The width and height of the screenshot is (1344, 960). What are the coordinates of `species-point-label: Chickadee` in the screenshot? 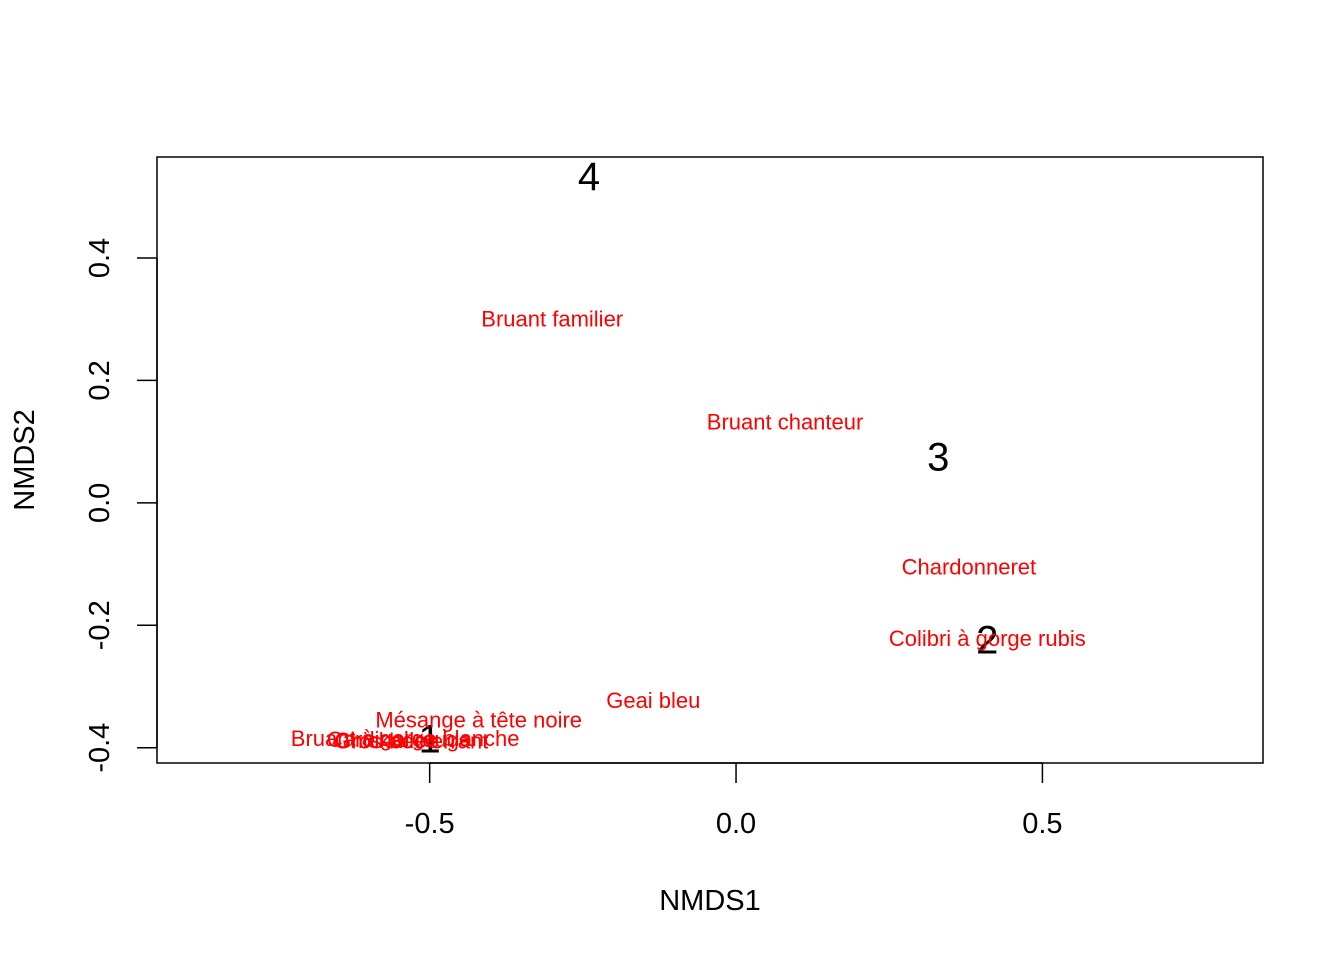 It's located at (387, 740).